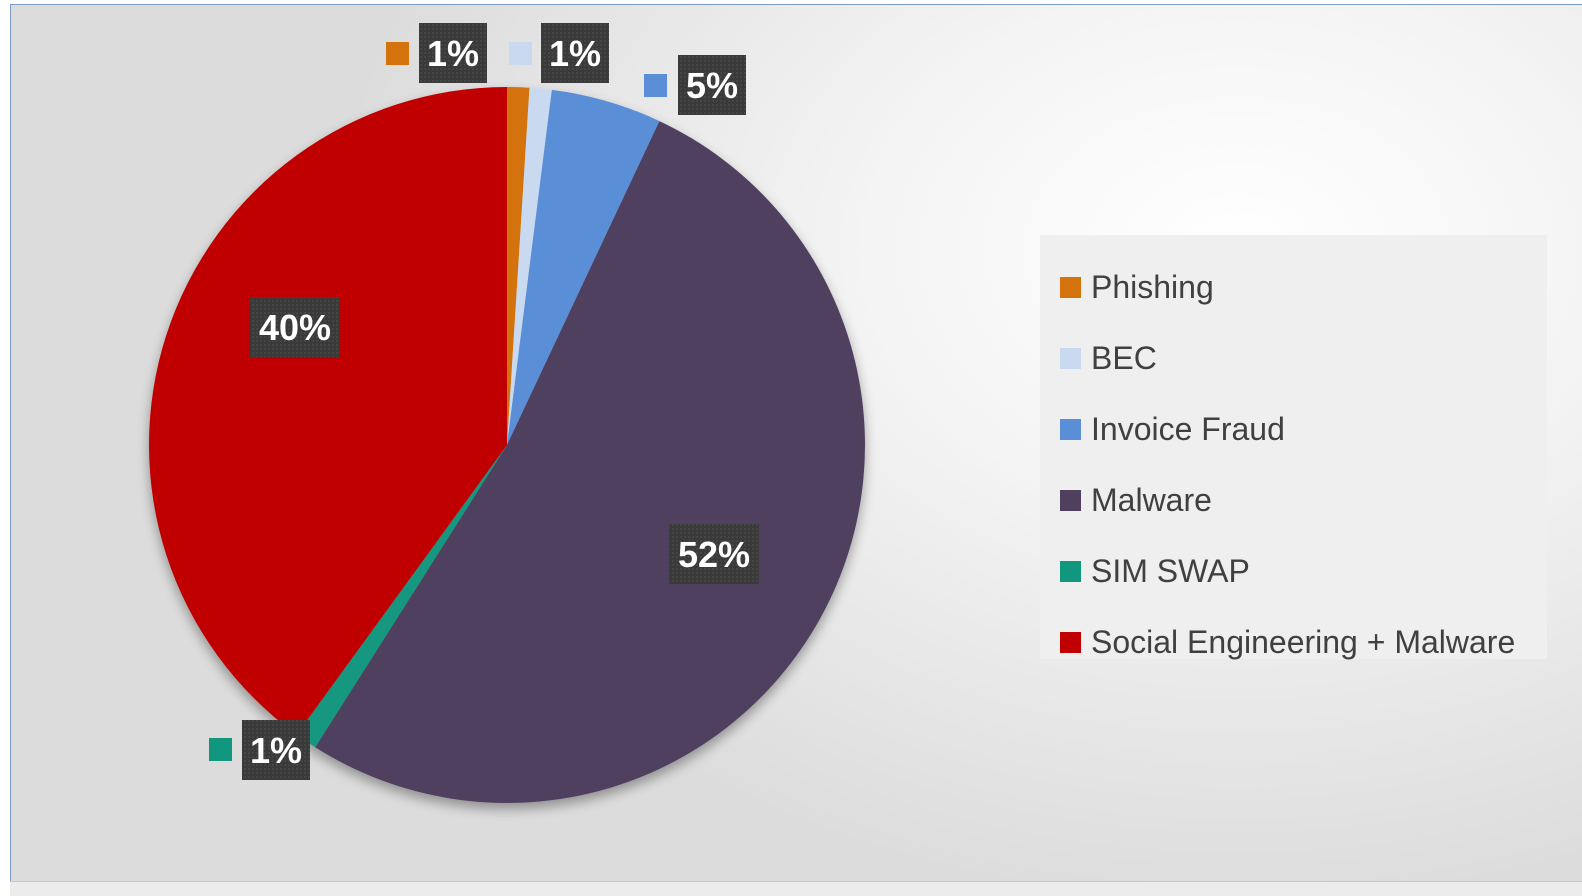 The image size is (1582, 896). I want to click on data-label-sim-swap: 1%, so click(259, 750).